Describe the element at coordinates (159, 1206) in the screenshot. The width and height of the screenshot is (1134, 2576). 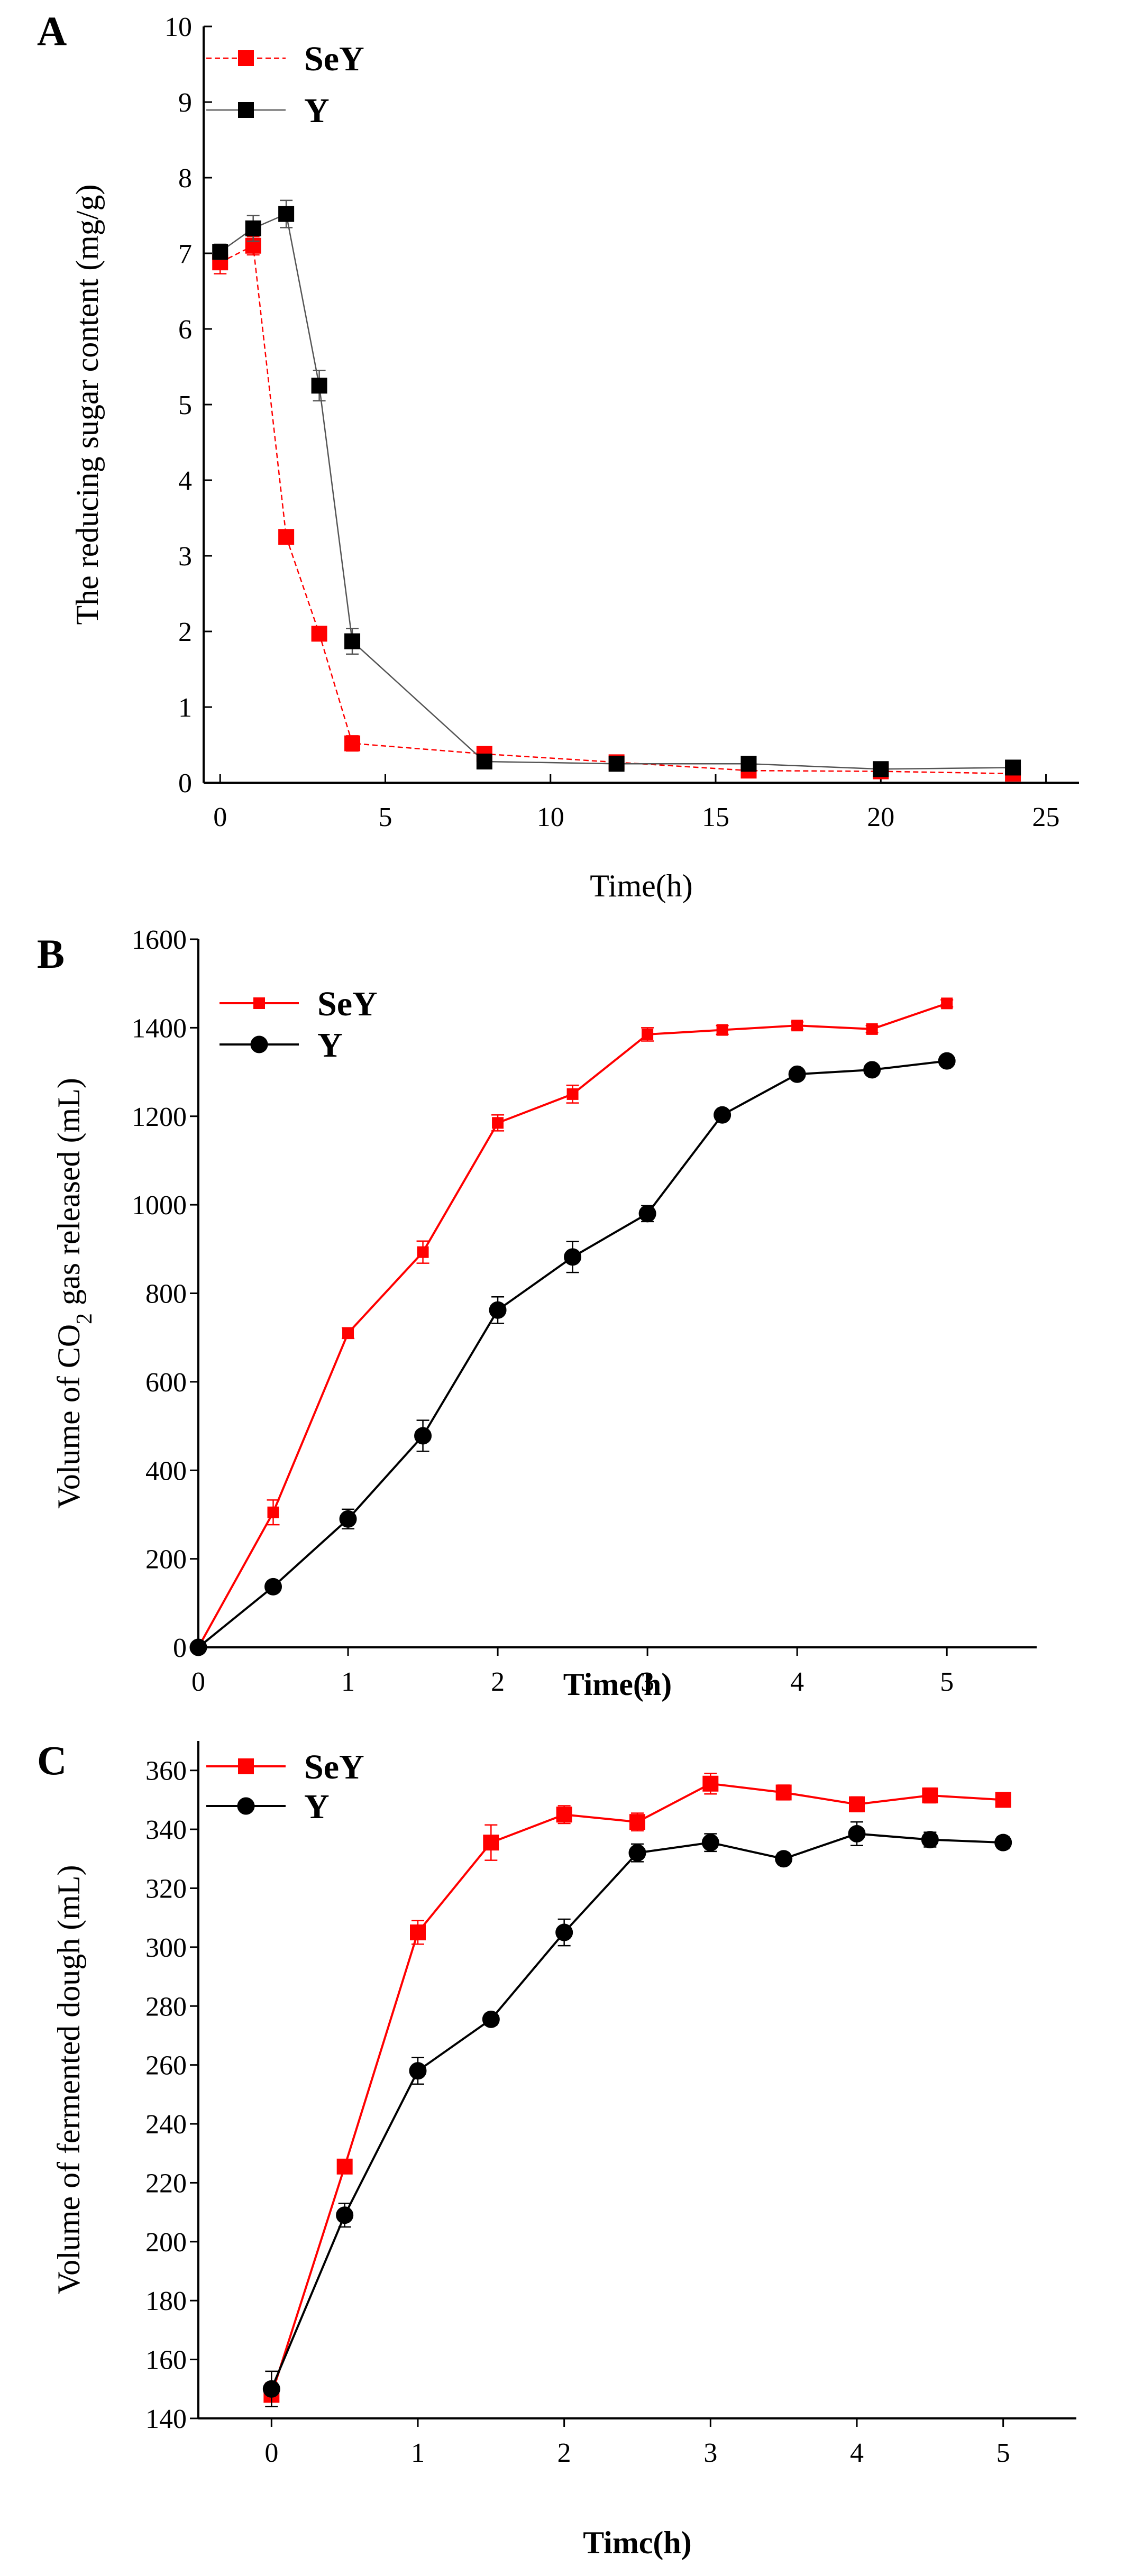
I see `y-tick-label: 1000` at that location.